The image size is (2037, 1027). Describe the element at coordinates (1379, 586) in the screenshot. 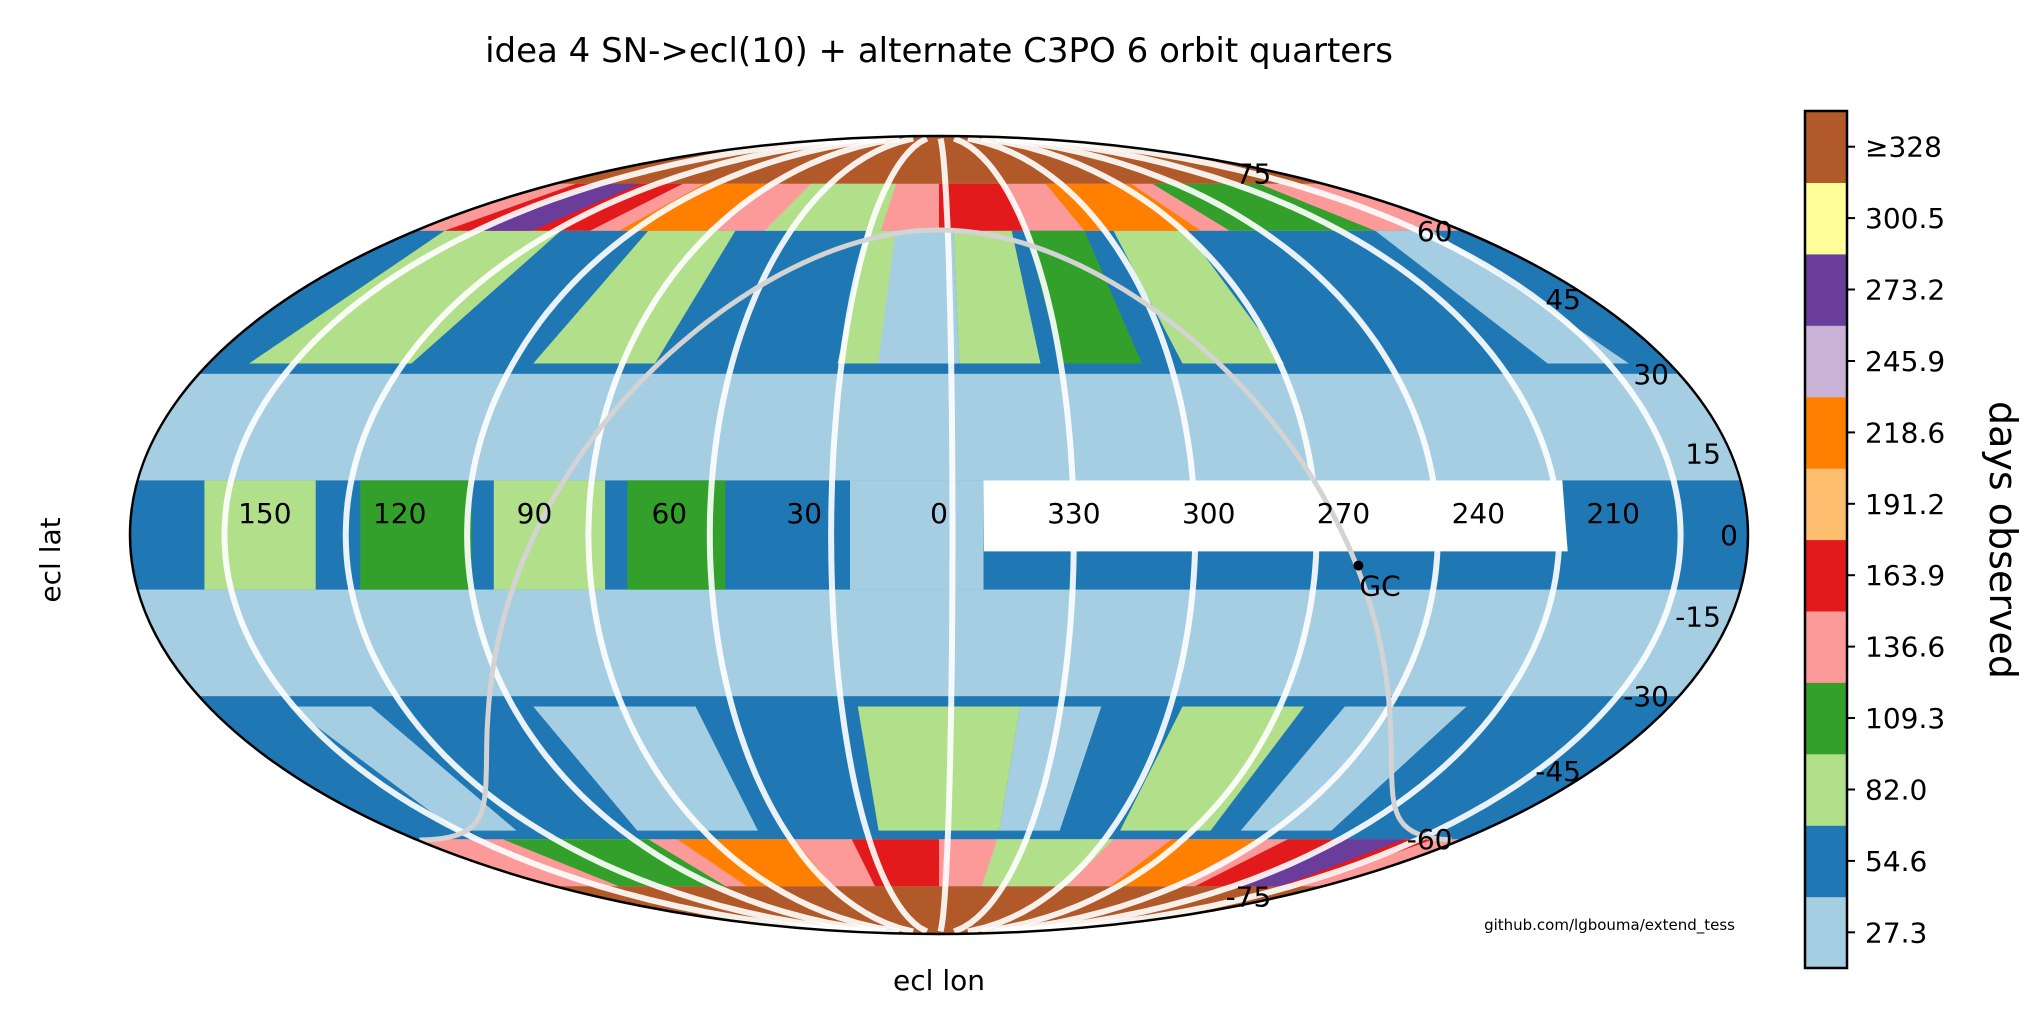

I see `galactic-center-label: GC` at that location.